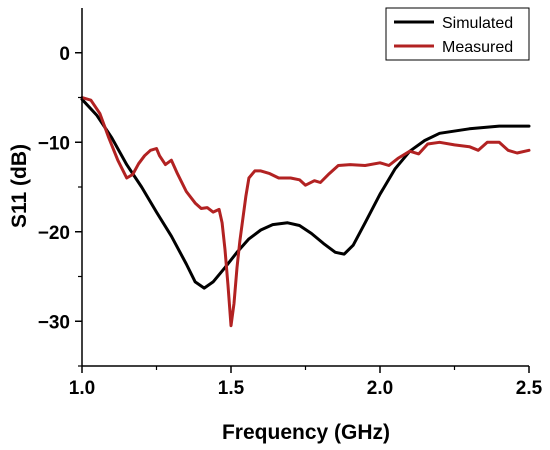  I want to click on legend-label-measured: Measured, so click(477, 47).